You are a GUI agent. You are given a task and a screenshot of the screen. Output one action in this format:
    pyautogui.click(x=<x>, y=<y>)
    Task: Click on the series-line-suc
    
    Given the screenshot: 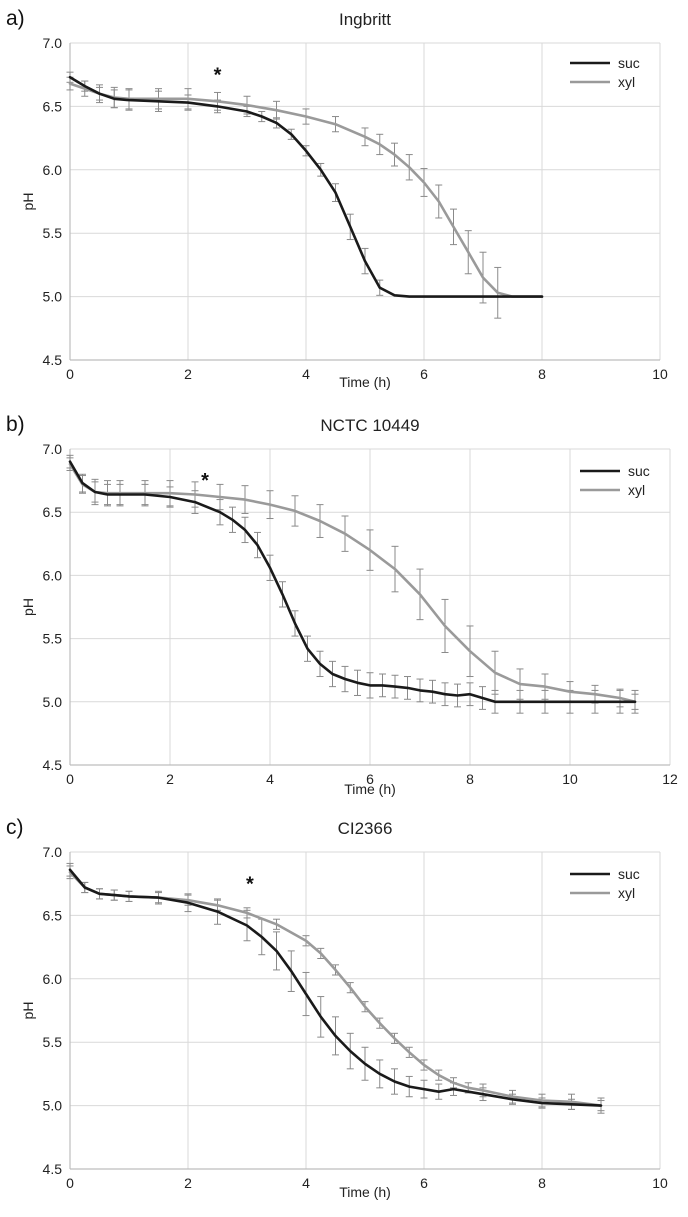 What is the action you would take?
    pyautogui.click(x=306, y=186)
    